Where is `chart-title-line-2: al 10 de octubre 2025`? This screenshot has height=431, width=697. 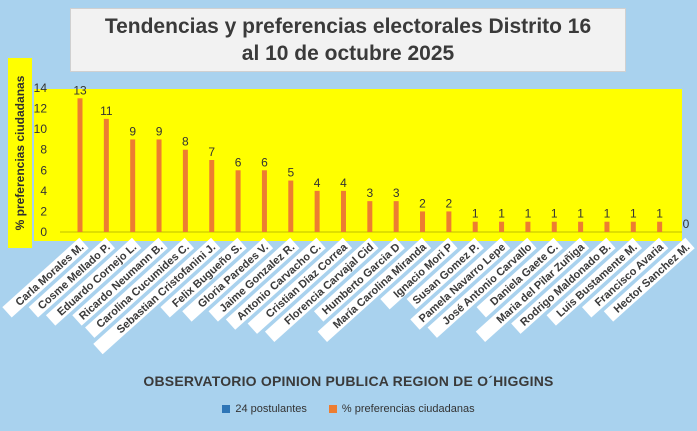 chart-title-line-2: al 10 de octubre 2025 is located at coordinates (348, 53).